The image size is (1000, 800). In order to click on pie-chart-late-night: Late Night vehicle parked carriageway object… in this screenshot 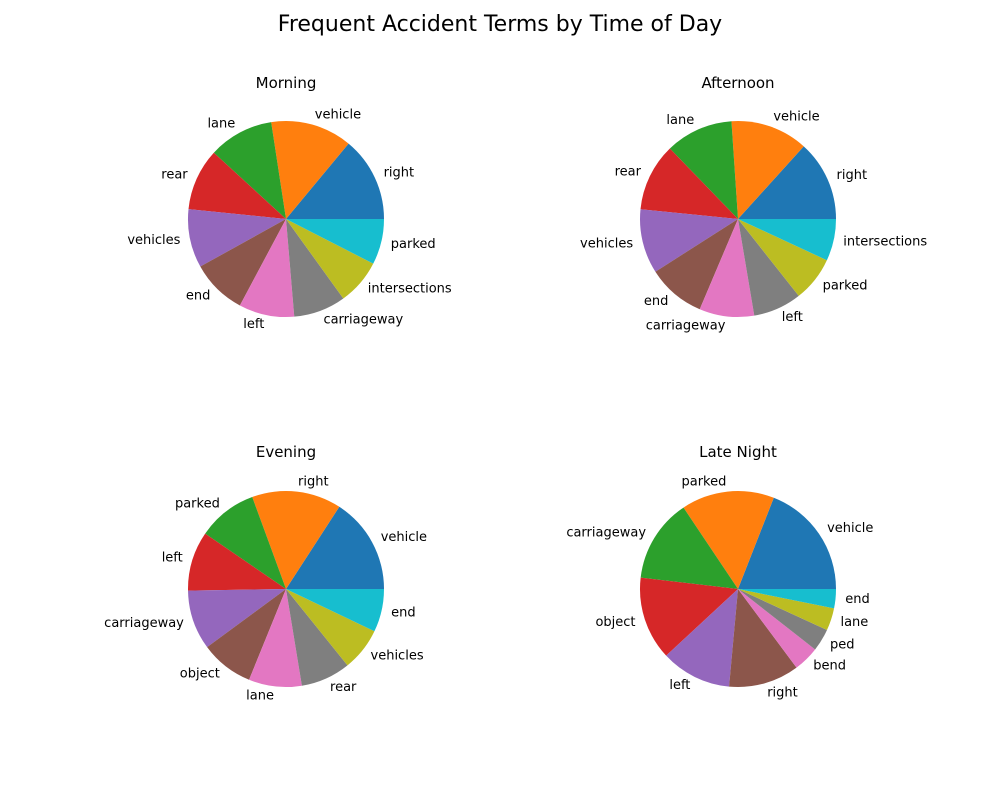, I will do `click(719, 571)`.